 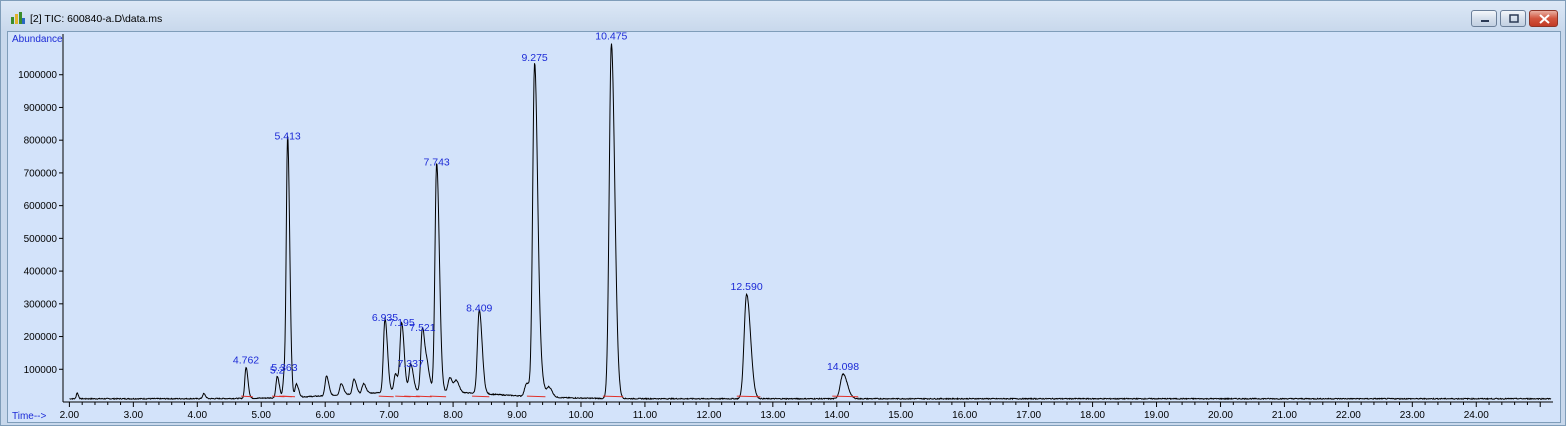 What do you see at coordinates (41, 173) in the screenshot?
I see `y-tick-label: 700000` at bounding box center [41, 173].